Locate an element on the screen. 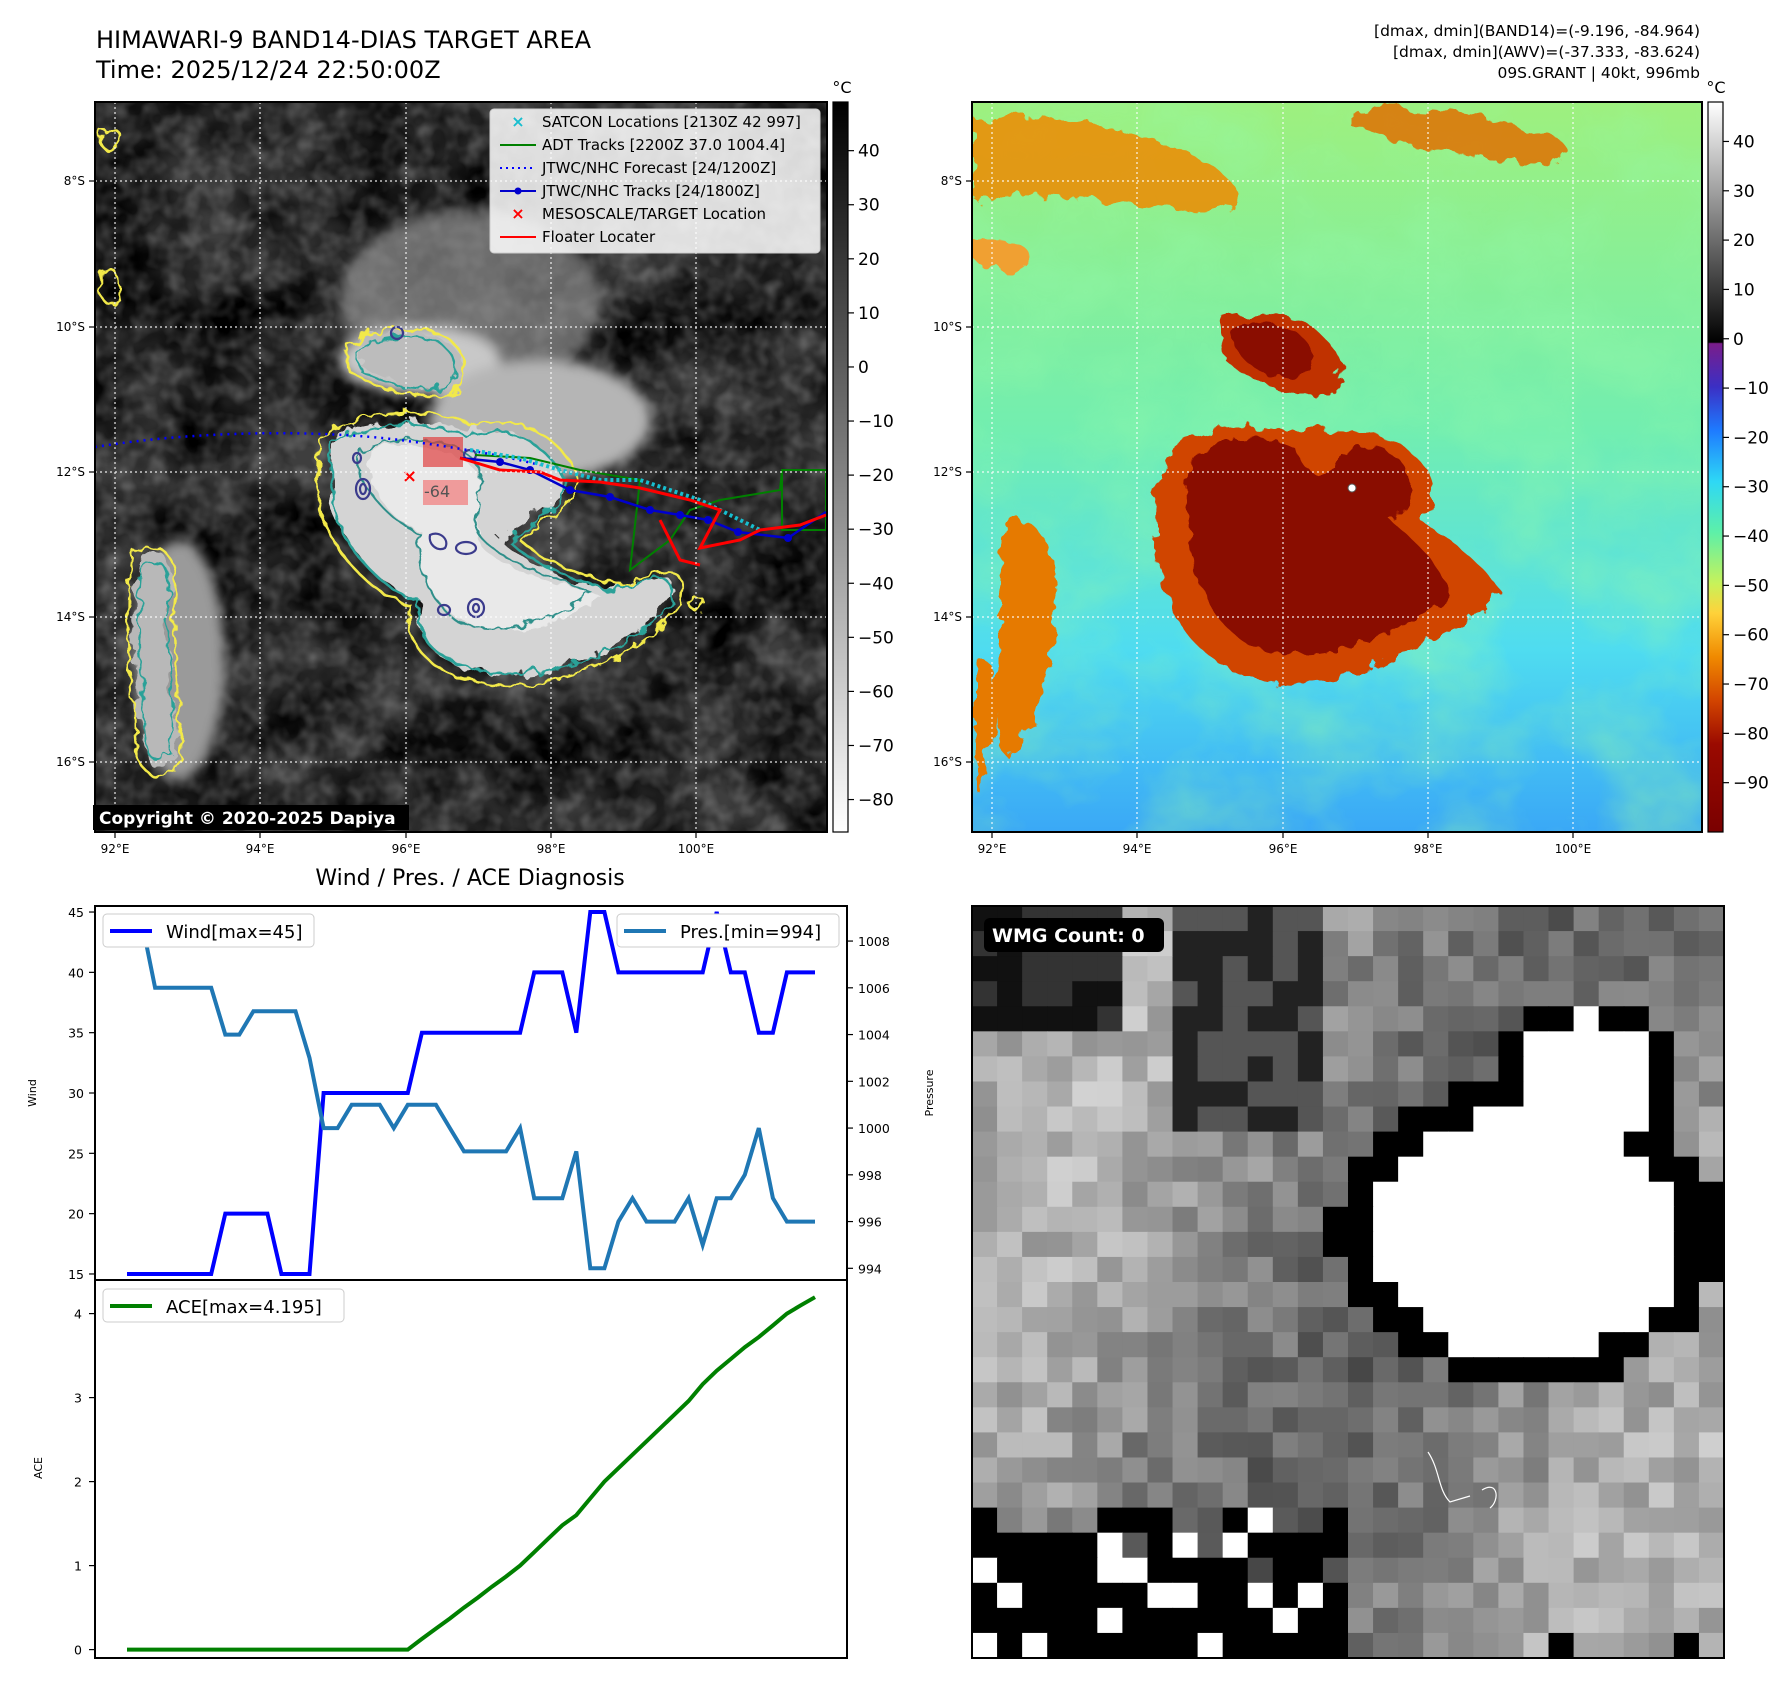 The width and height of the screenshot is (1788, 1690). ace-chart: 0 1 2 3 4 ACE[max=4.195] ACE is located at coordinates (440, 1469).